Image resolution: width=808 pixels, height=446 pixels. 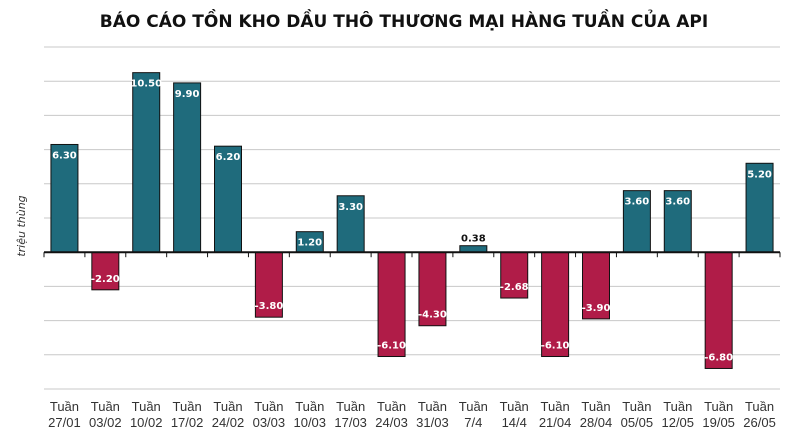 I want to click on x-tick-label: Tuần 26/05, so click(x=759, y=414).